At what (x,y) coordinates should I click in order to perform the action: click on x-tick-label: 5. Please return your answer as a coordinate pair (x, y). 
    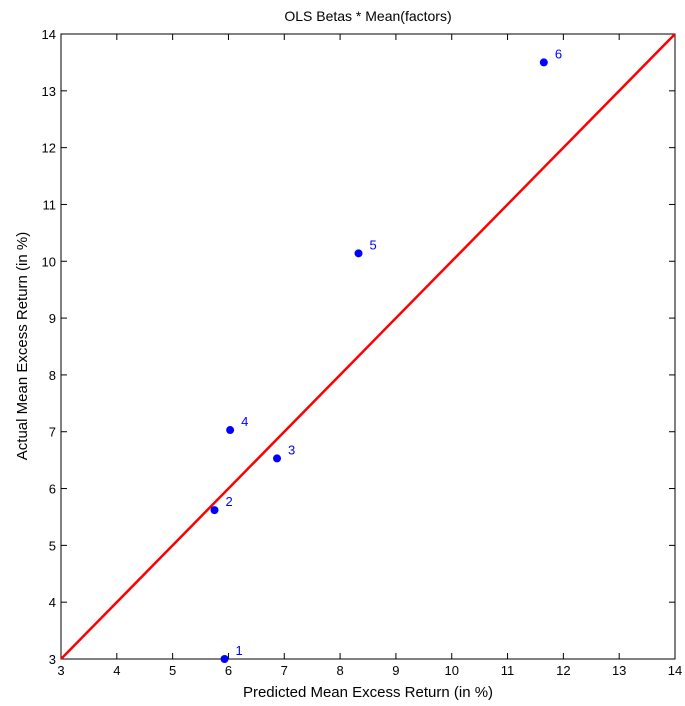
    Looking at the image, I should click on (172, 670).